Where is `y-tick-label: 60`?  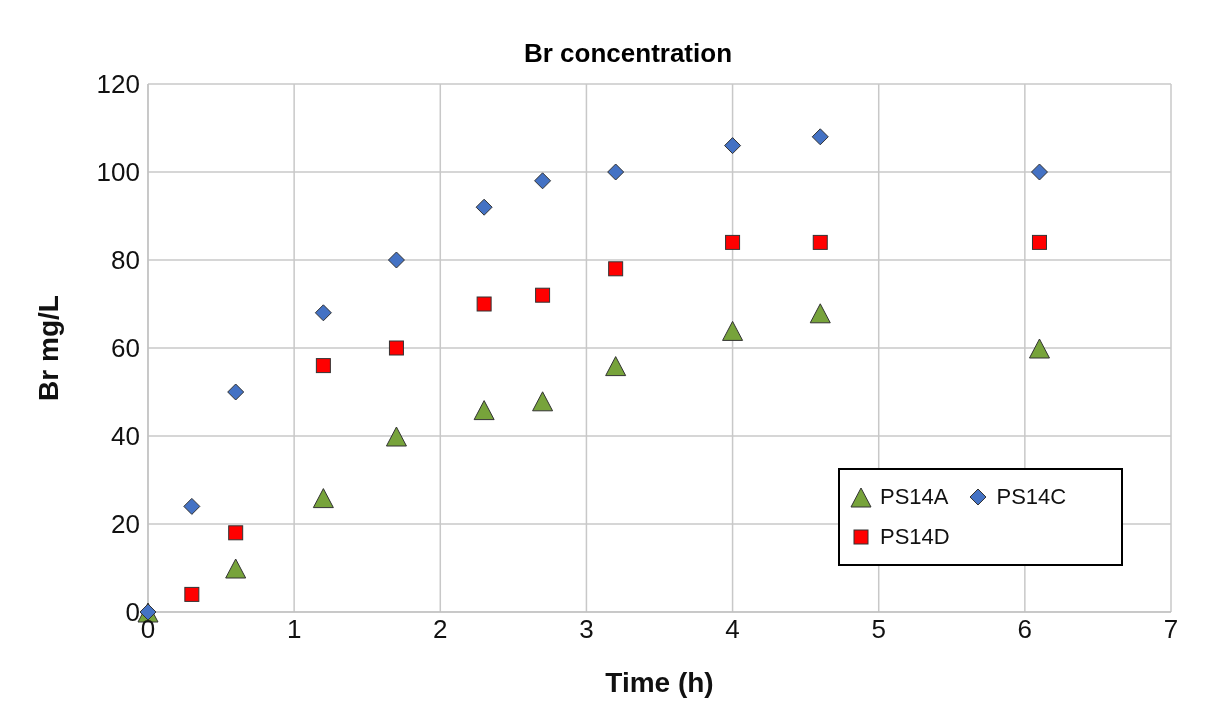 y-tick-label: 60 is located at coordinates (125, 348).